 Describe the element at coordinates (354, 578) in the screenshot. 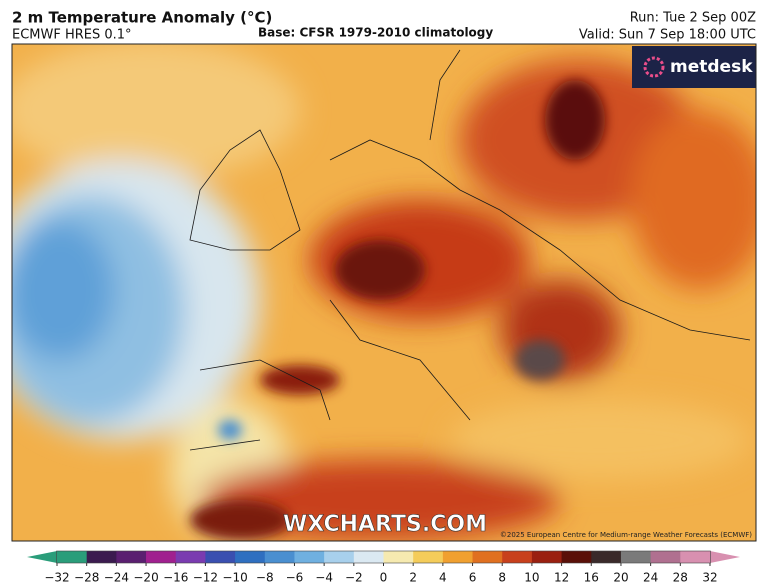

I see `colorbar-tick-label: −2` at that location.